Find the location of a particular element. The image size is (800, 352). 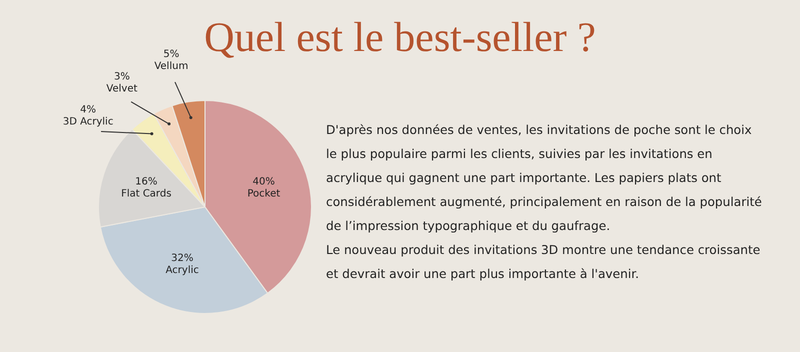

slice-label: Velvet is located at coordinates (122, 88).